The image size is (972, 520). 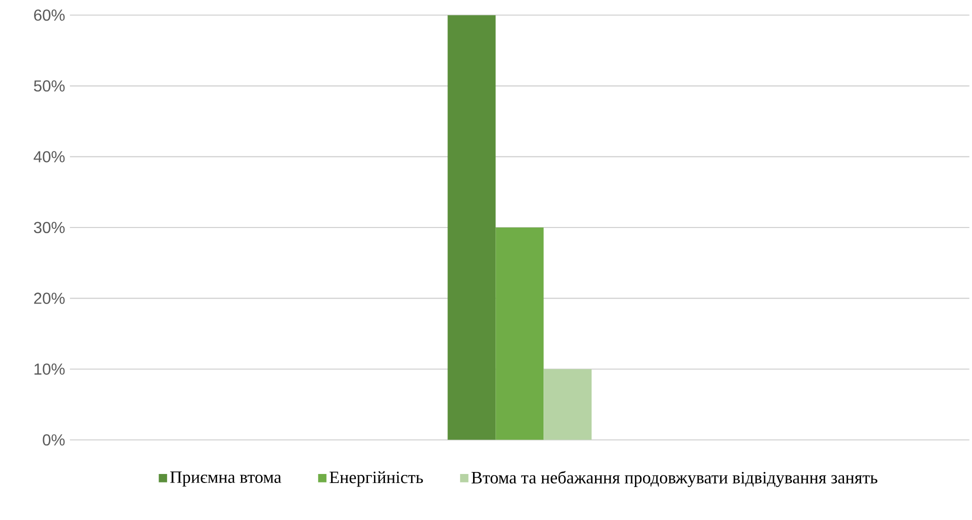 I want to click on y-tick-label: 0%, so click(x=53, y=440).